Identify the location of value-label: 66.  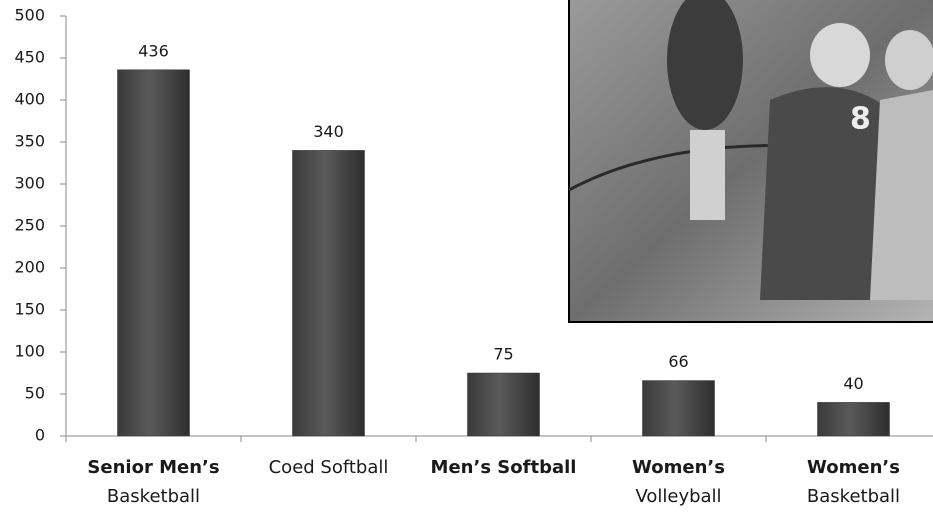
(678, 361).